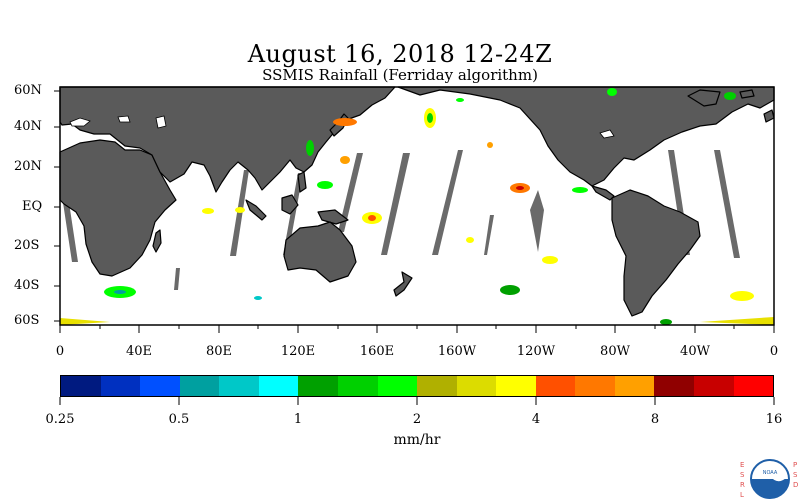  Describe the element at coordinates (400, 54) in the screenshot. I see `map-title: August 16, 2018 12-24Z` at that location.